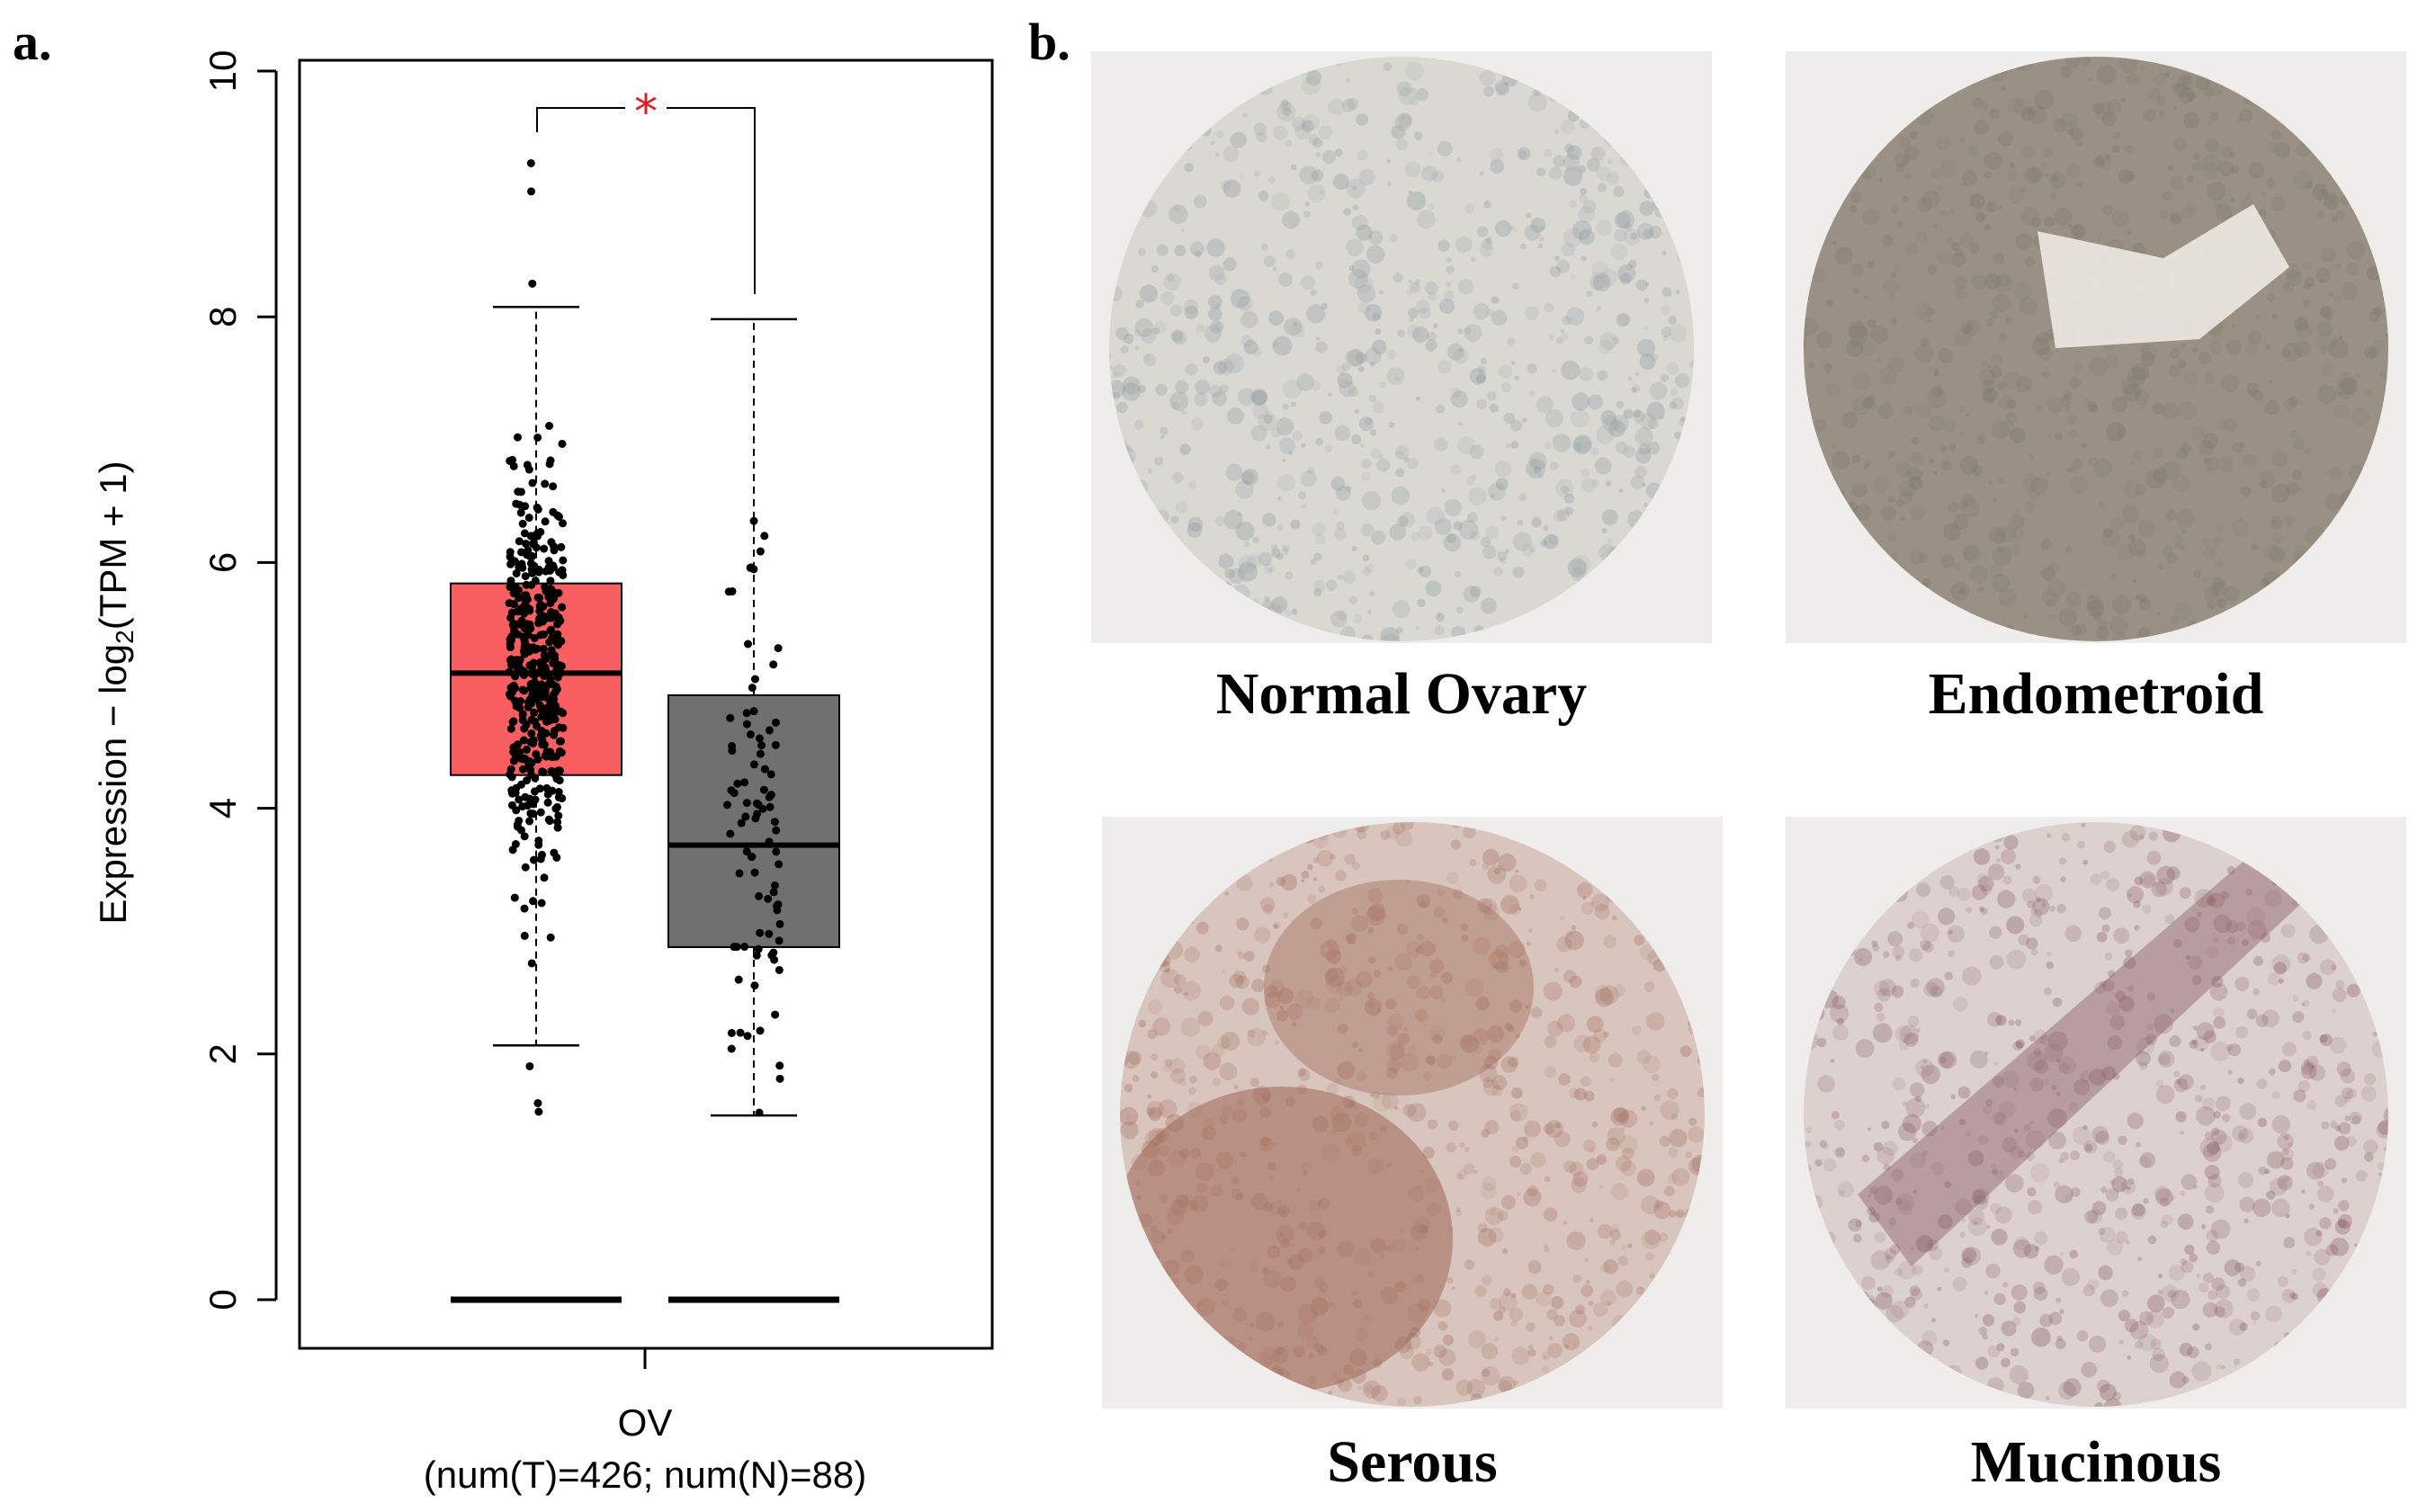  What do you see at coordinates (645, 1422) in the screenshot?
I see `x-axis-label: OV` at bounding box center [645, 1422].